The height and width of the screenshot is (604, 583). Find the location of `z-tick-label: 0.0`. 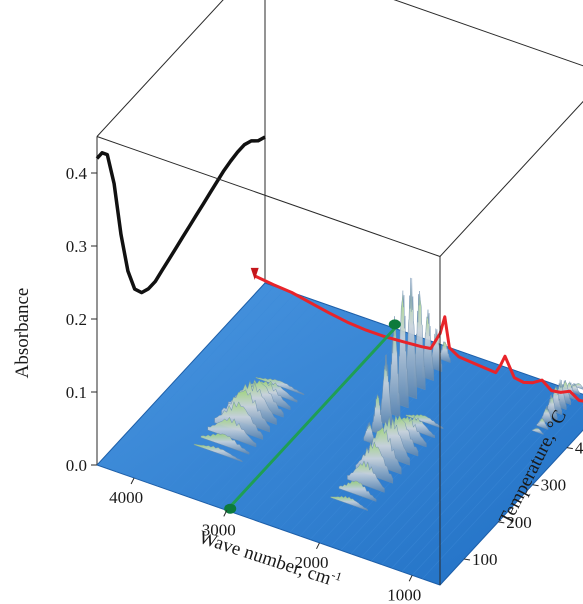

z-tick-label: 0.0 is located at coordinates (76, 465).